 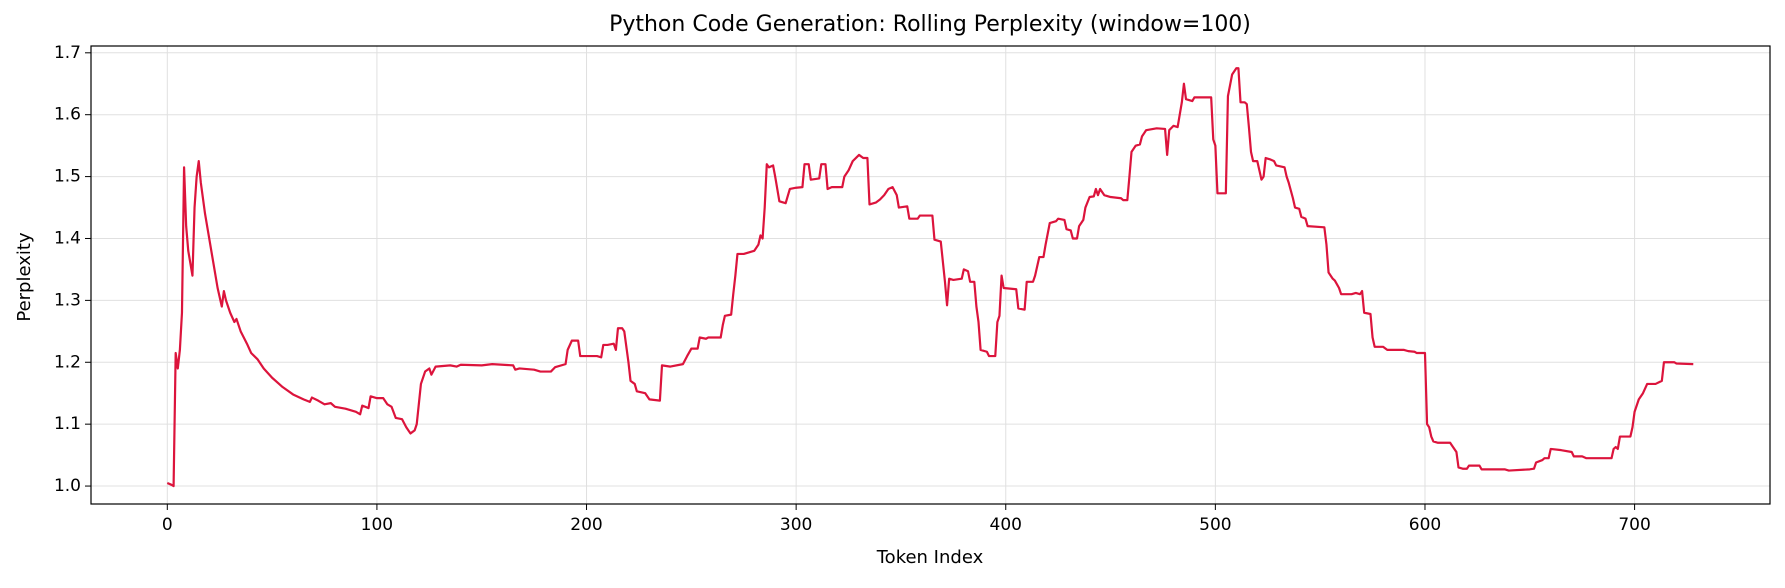 What do you see at coordinates (67, 238) in the screenshot?
I see `y-tick-label: 1.4` at bounding box center [67, 238].